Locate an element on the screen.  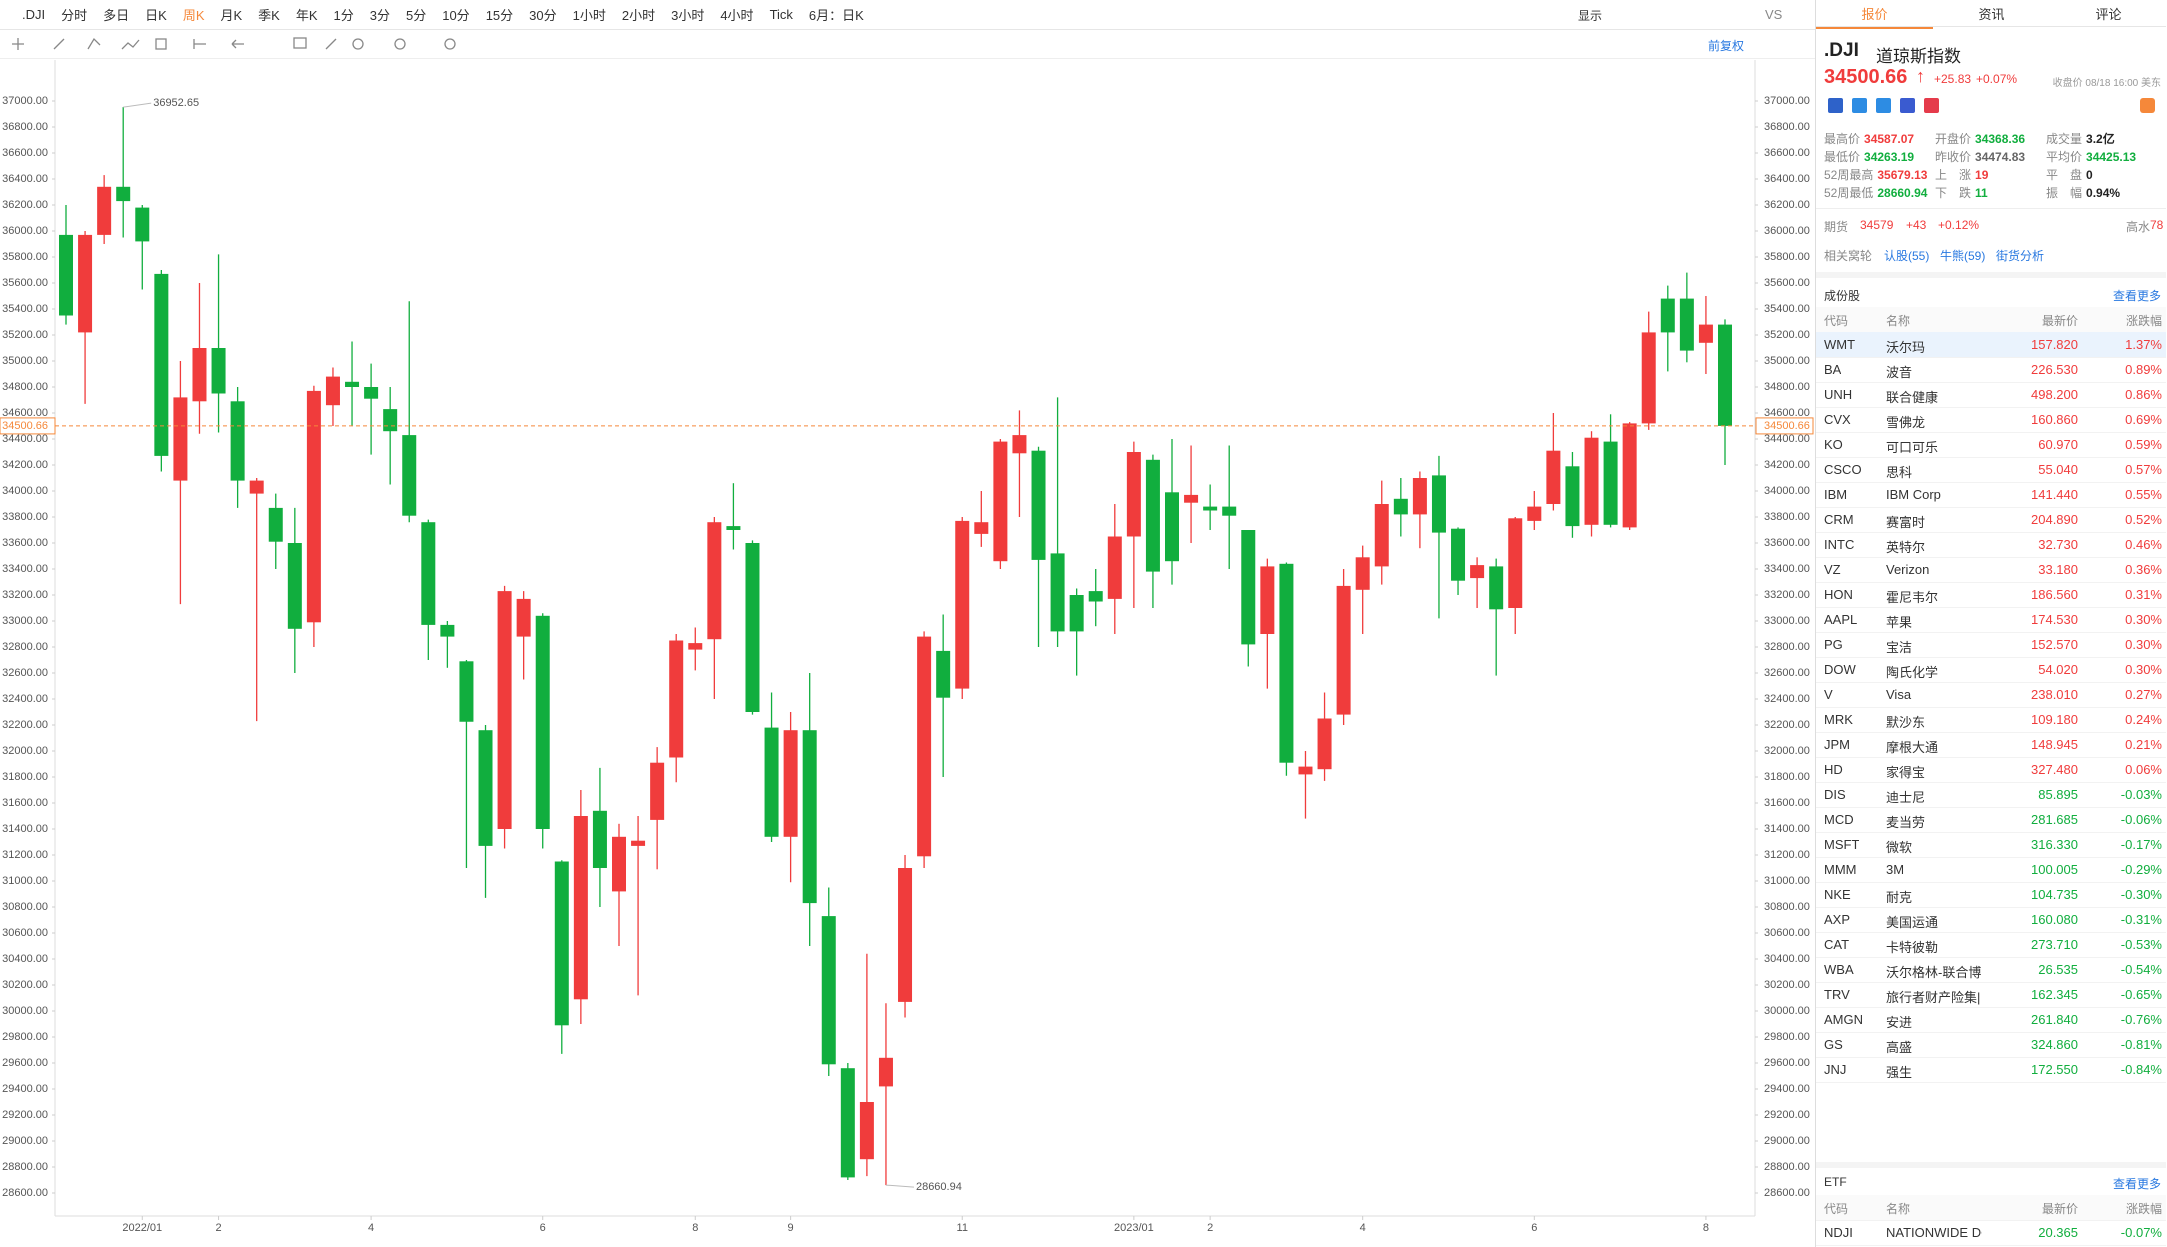
period-button: 分时 is located at coordinates (74, 15).